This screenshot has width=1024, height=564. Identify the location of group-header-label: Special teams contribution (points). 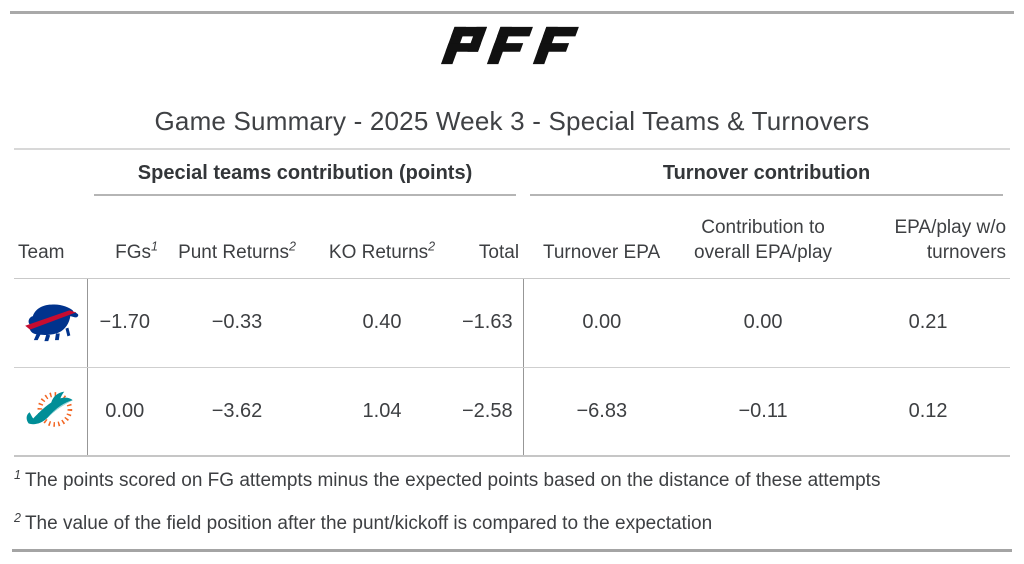
(305, 179).